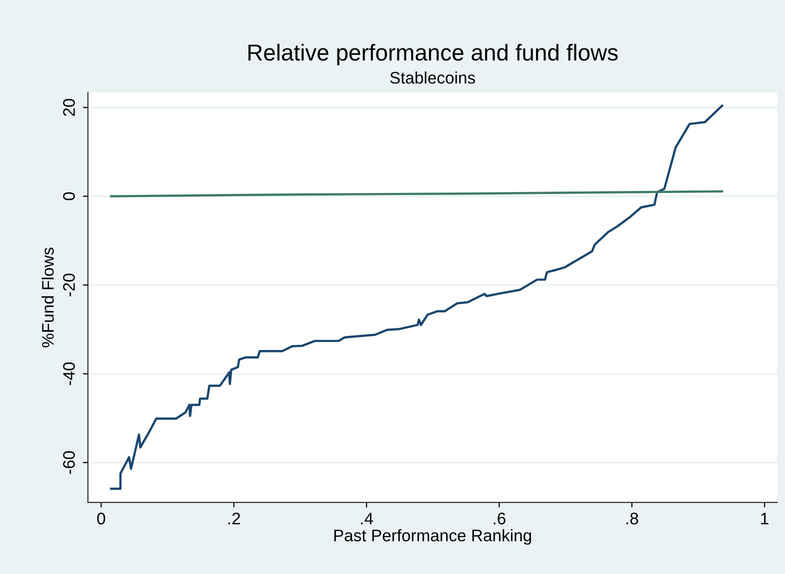 The image size is (785, 574). Describe the element at coordinates (632, 518) in the screenshot. I see `x-tick-label: .8` at that location.